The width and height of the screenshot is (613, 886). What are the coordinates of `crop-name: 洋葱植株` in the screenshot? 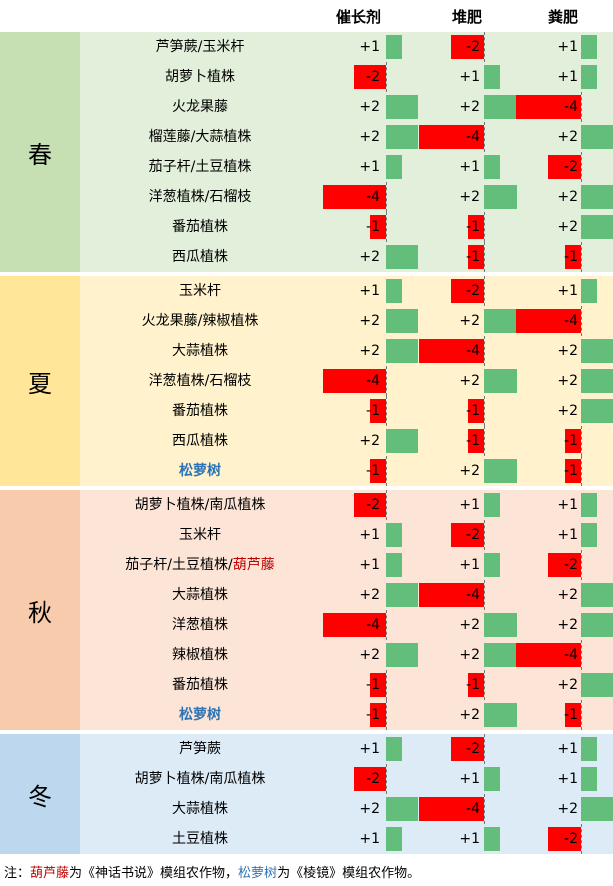 It's located at (200, 625).